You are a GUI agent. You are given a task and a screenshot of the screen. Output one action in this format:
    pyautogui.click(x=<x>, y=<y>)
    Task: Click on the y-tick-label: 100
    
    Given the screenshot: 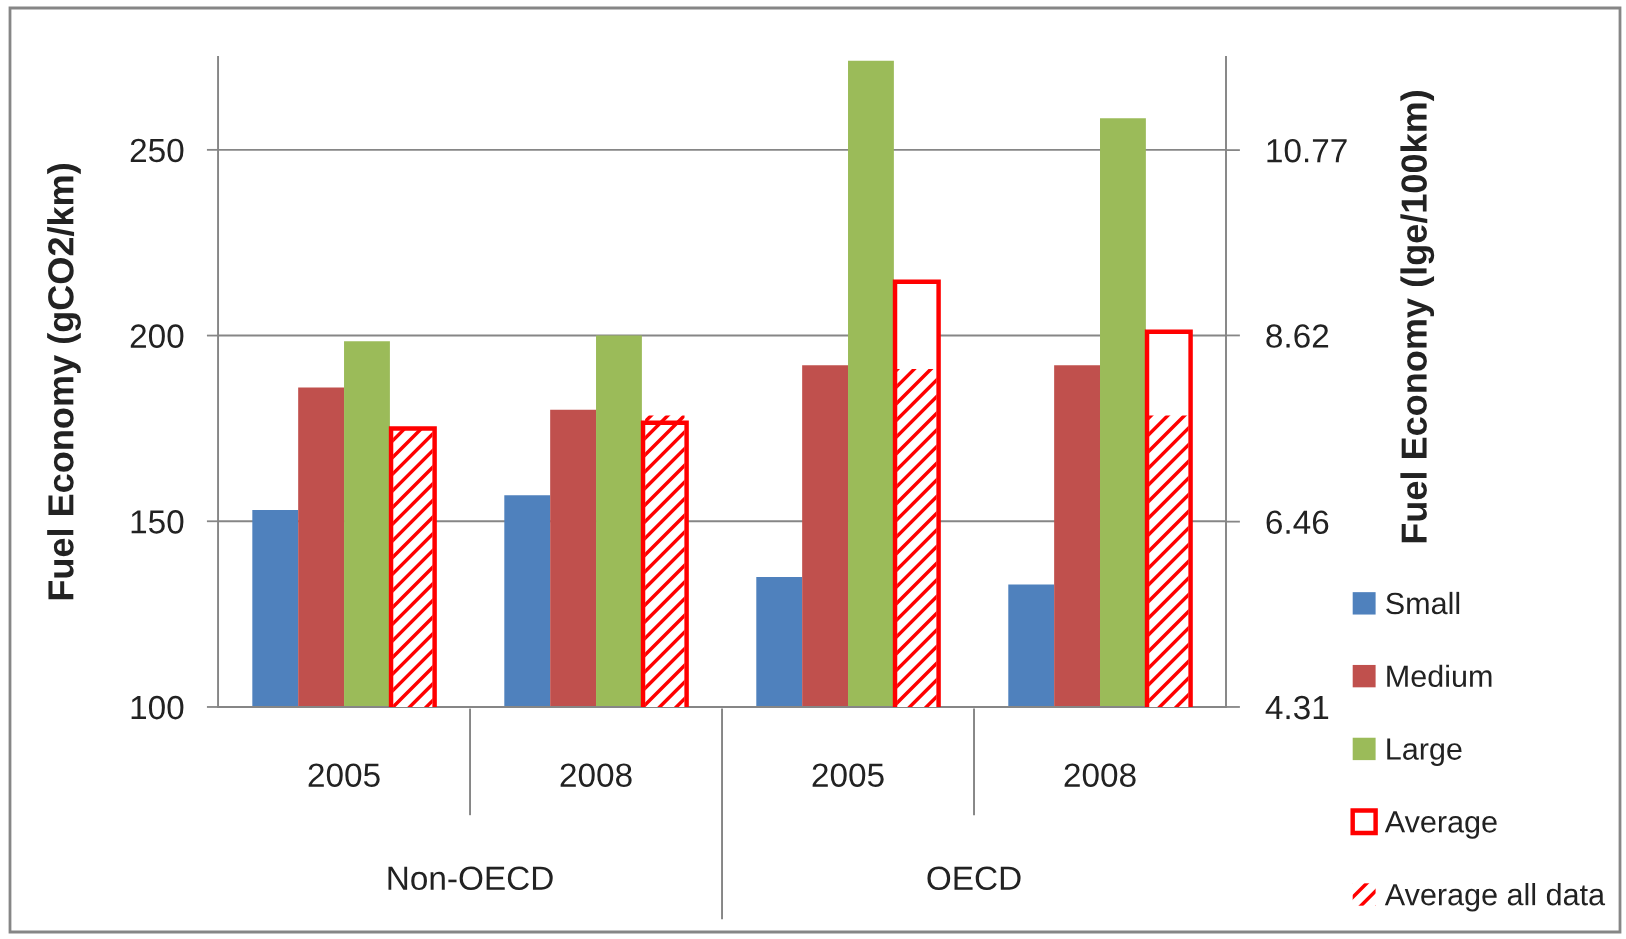 What is the action you would take?
    pyautogui.click(x=157, y=707)
    